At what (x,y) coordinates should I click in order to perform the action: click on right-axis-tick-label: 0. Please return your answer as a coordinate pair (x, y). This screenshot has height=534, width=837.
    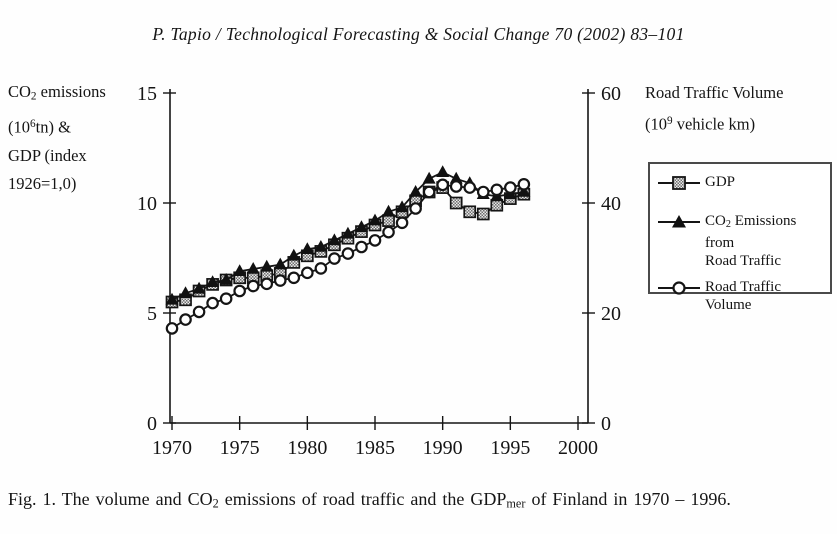
    Looking at the image, I should click on (606, 424).